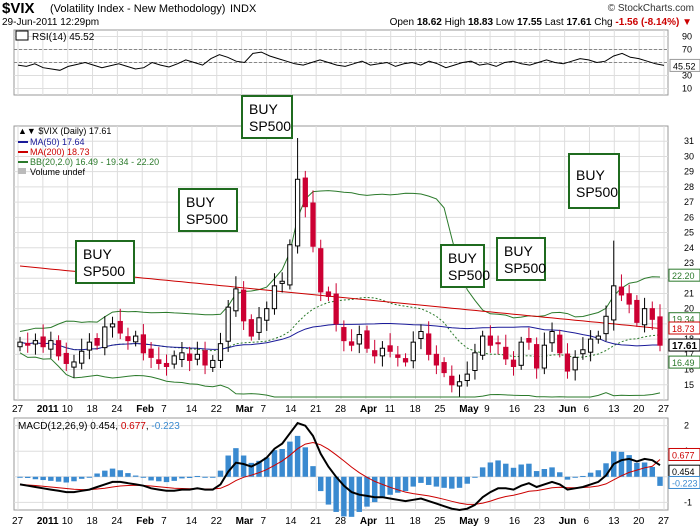 The width and height of the screenshot is (700, 530). I want to click on bb-lower-line, so click(340, 375).